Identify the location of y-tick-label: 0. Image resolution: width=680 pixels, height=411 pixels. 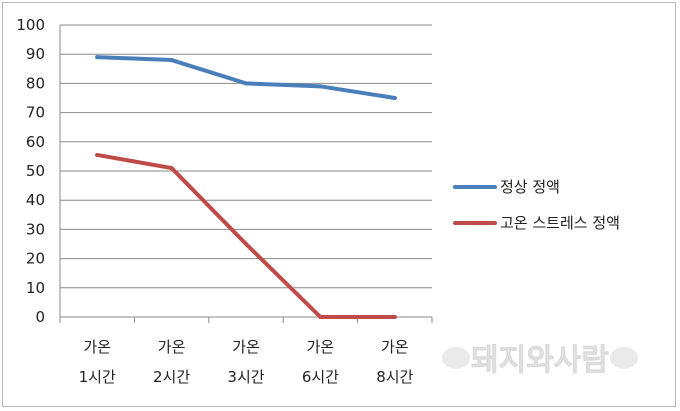
(40, 317).